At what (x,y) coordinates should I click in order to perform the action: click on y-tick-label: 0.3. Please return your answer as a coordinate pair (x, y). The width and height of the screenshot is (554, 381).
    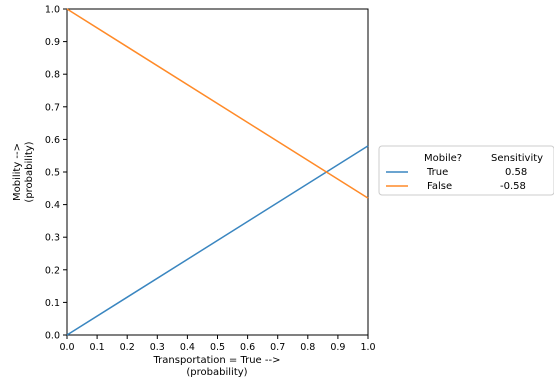
    Looking at the image, I should click on (52, 238).